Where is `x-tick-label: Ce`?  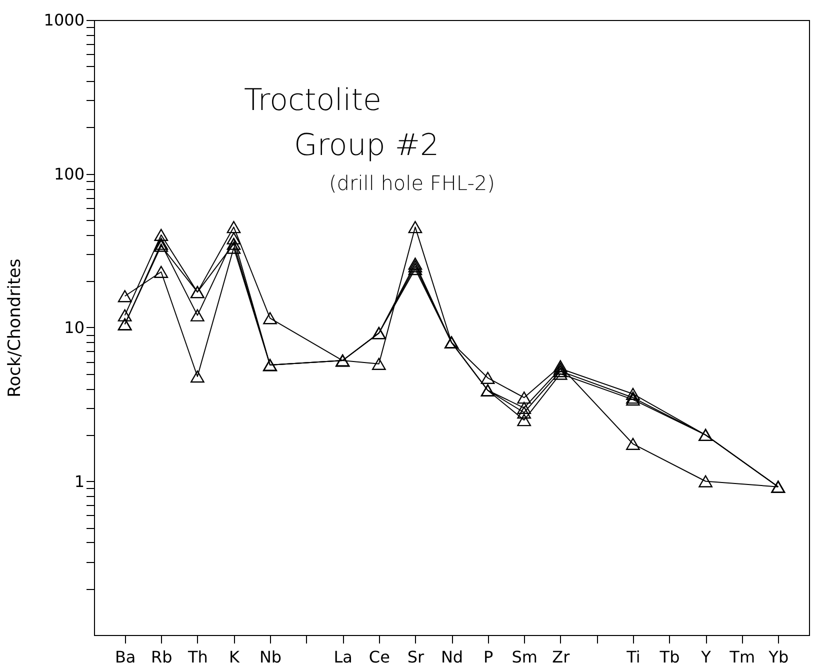 x-tick-label: Ce is located at coordinates (379, 657).